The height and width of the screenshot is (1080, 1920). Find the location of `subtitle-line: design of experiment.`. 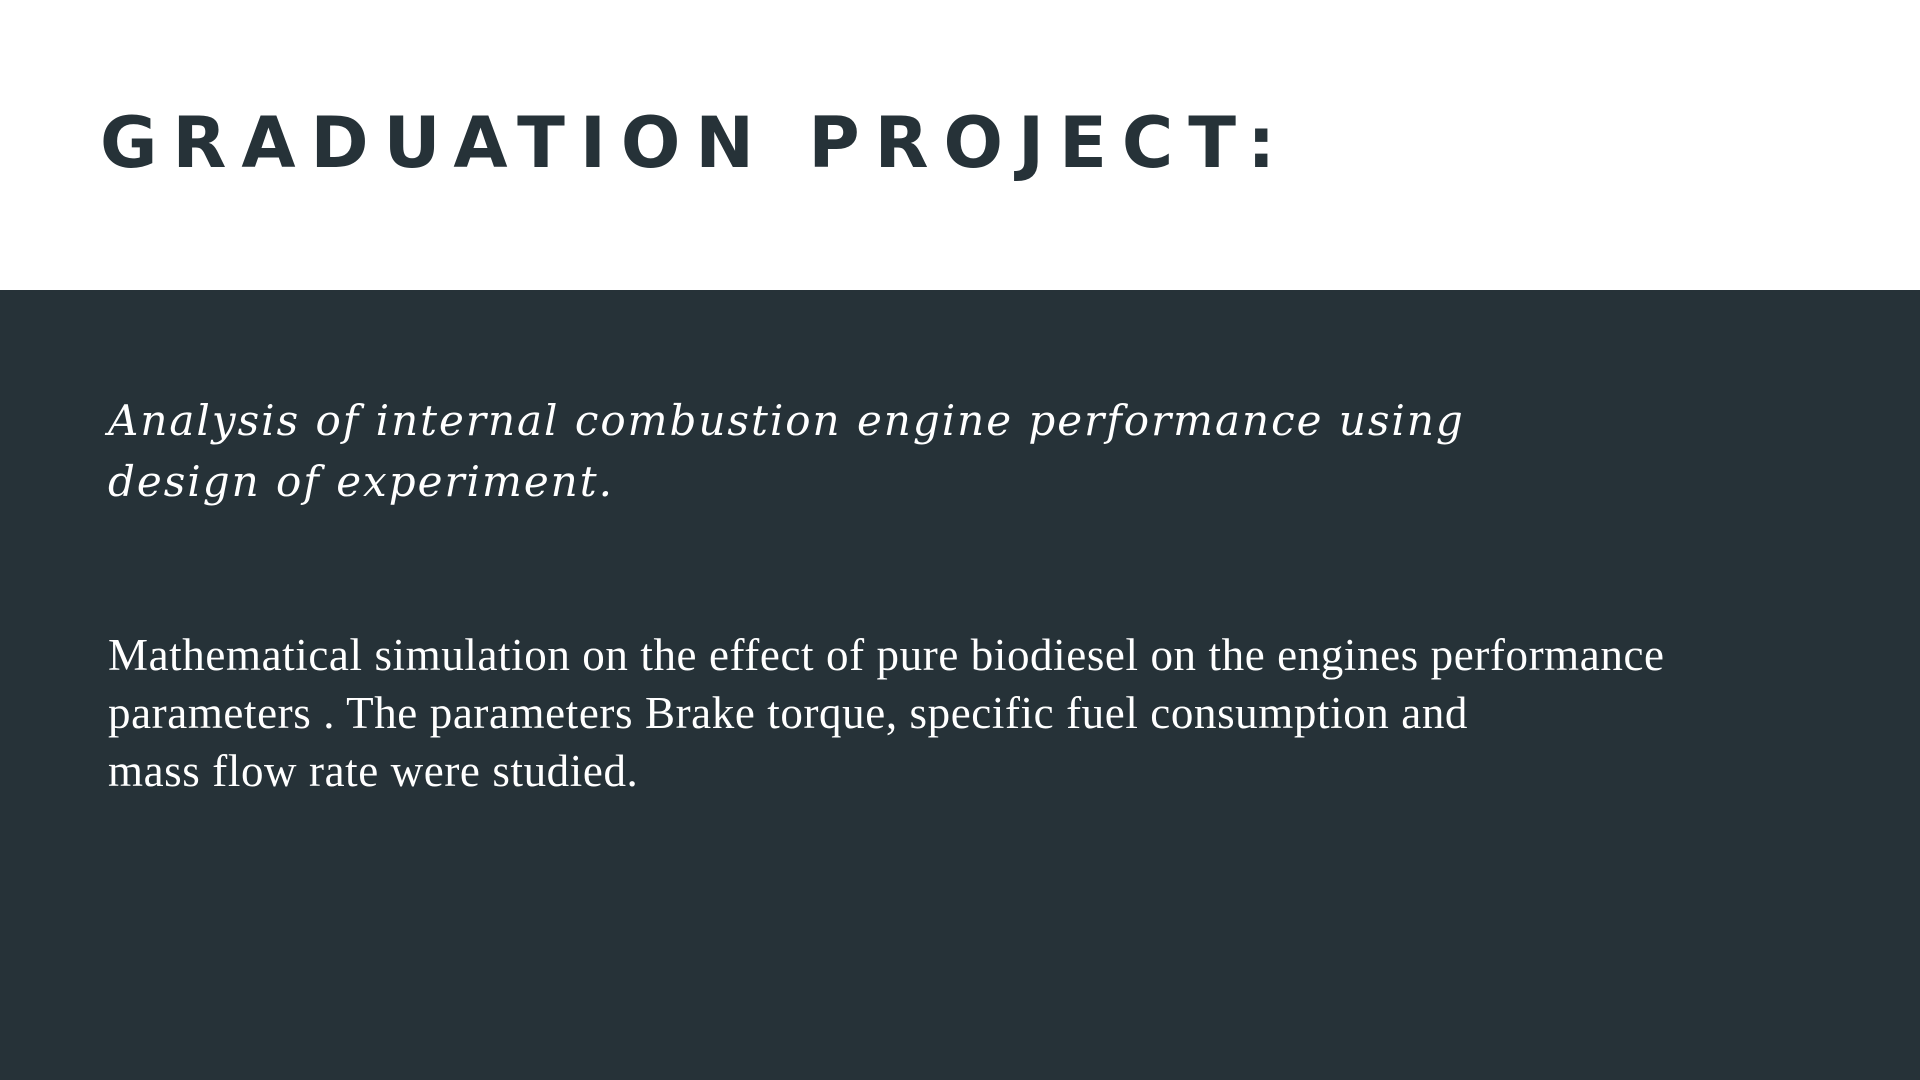

subtitle-line: design of experiment. is located at coordinates (361, 481).